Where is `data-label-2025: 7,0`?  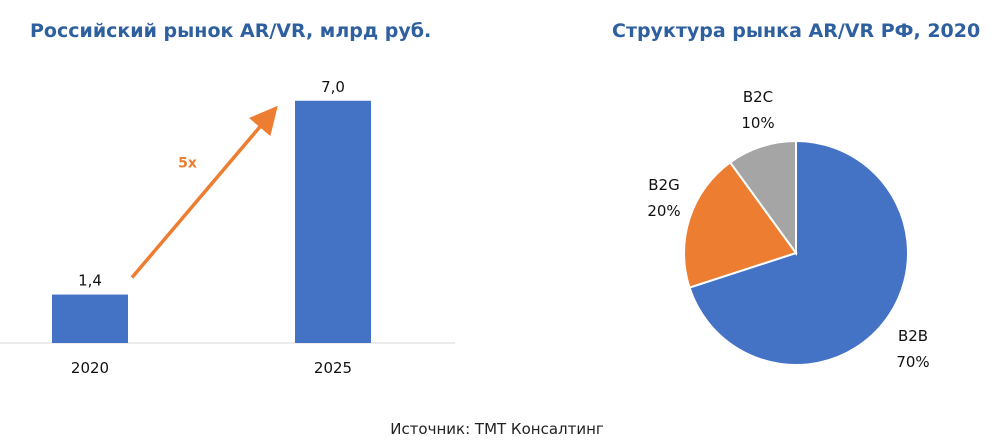
data-label-2025: 7,0 is located at coordinates (333, 87).